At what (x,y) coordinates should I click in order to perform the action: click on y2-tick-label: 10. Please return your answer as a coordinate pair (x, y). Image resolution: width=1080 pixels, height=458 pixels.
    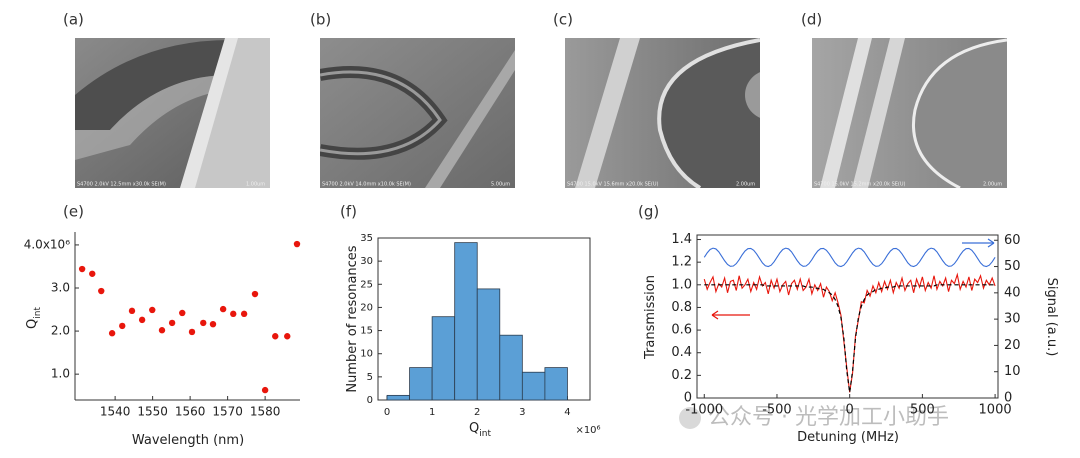
    Looking at the image, I should click on (1012, 371).